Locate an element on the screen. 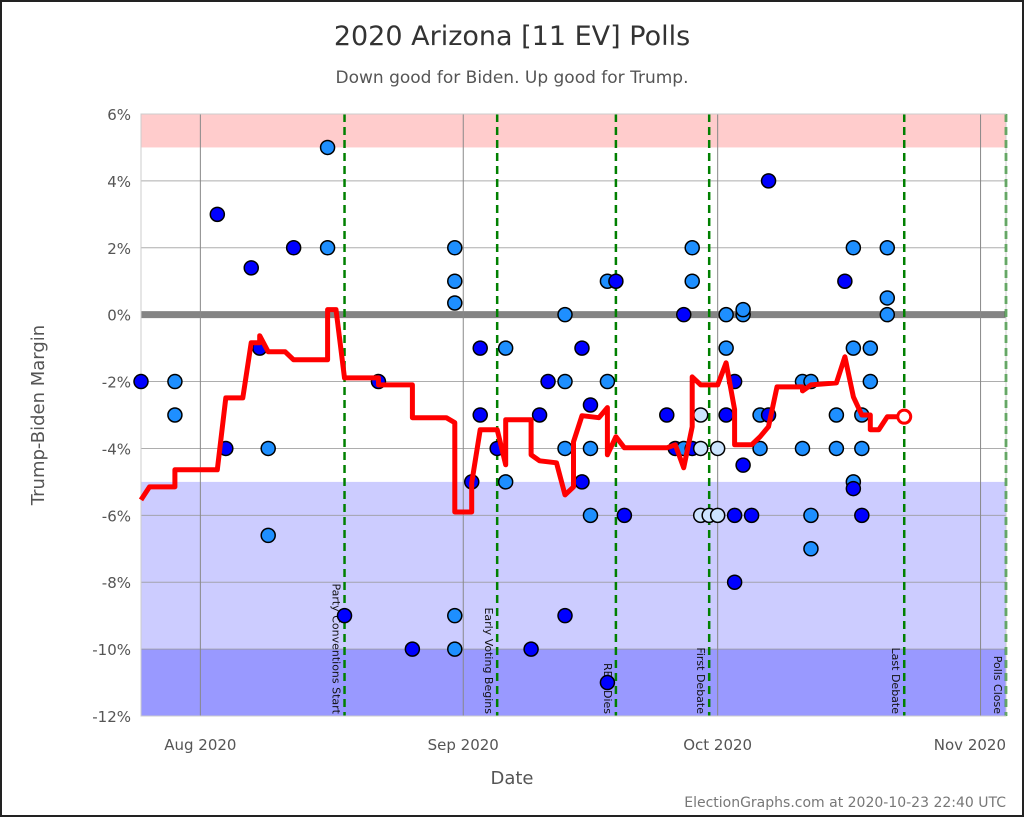 The image size is (1024, 817). y-tick-label: -4% is located at coordinates (116, 449).